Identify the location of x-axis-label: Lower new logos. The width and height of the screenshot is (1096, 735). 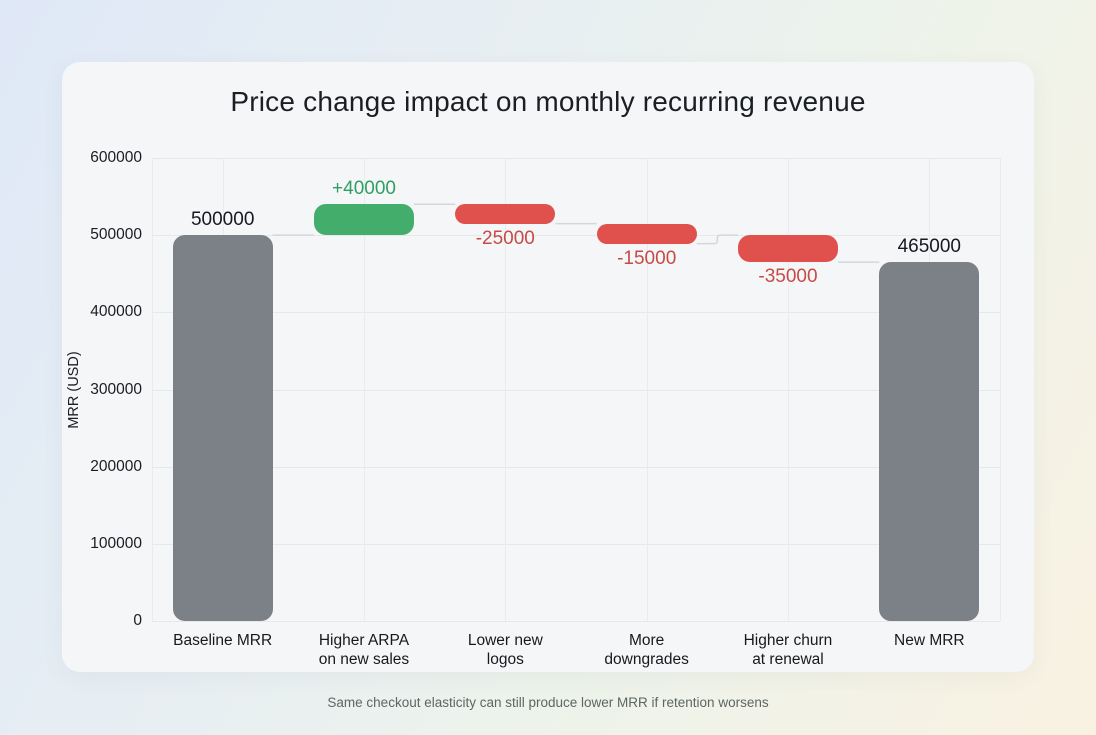
(505, 650).